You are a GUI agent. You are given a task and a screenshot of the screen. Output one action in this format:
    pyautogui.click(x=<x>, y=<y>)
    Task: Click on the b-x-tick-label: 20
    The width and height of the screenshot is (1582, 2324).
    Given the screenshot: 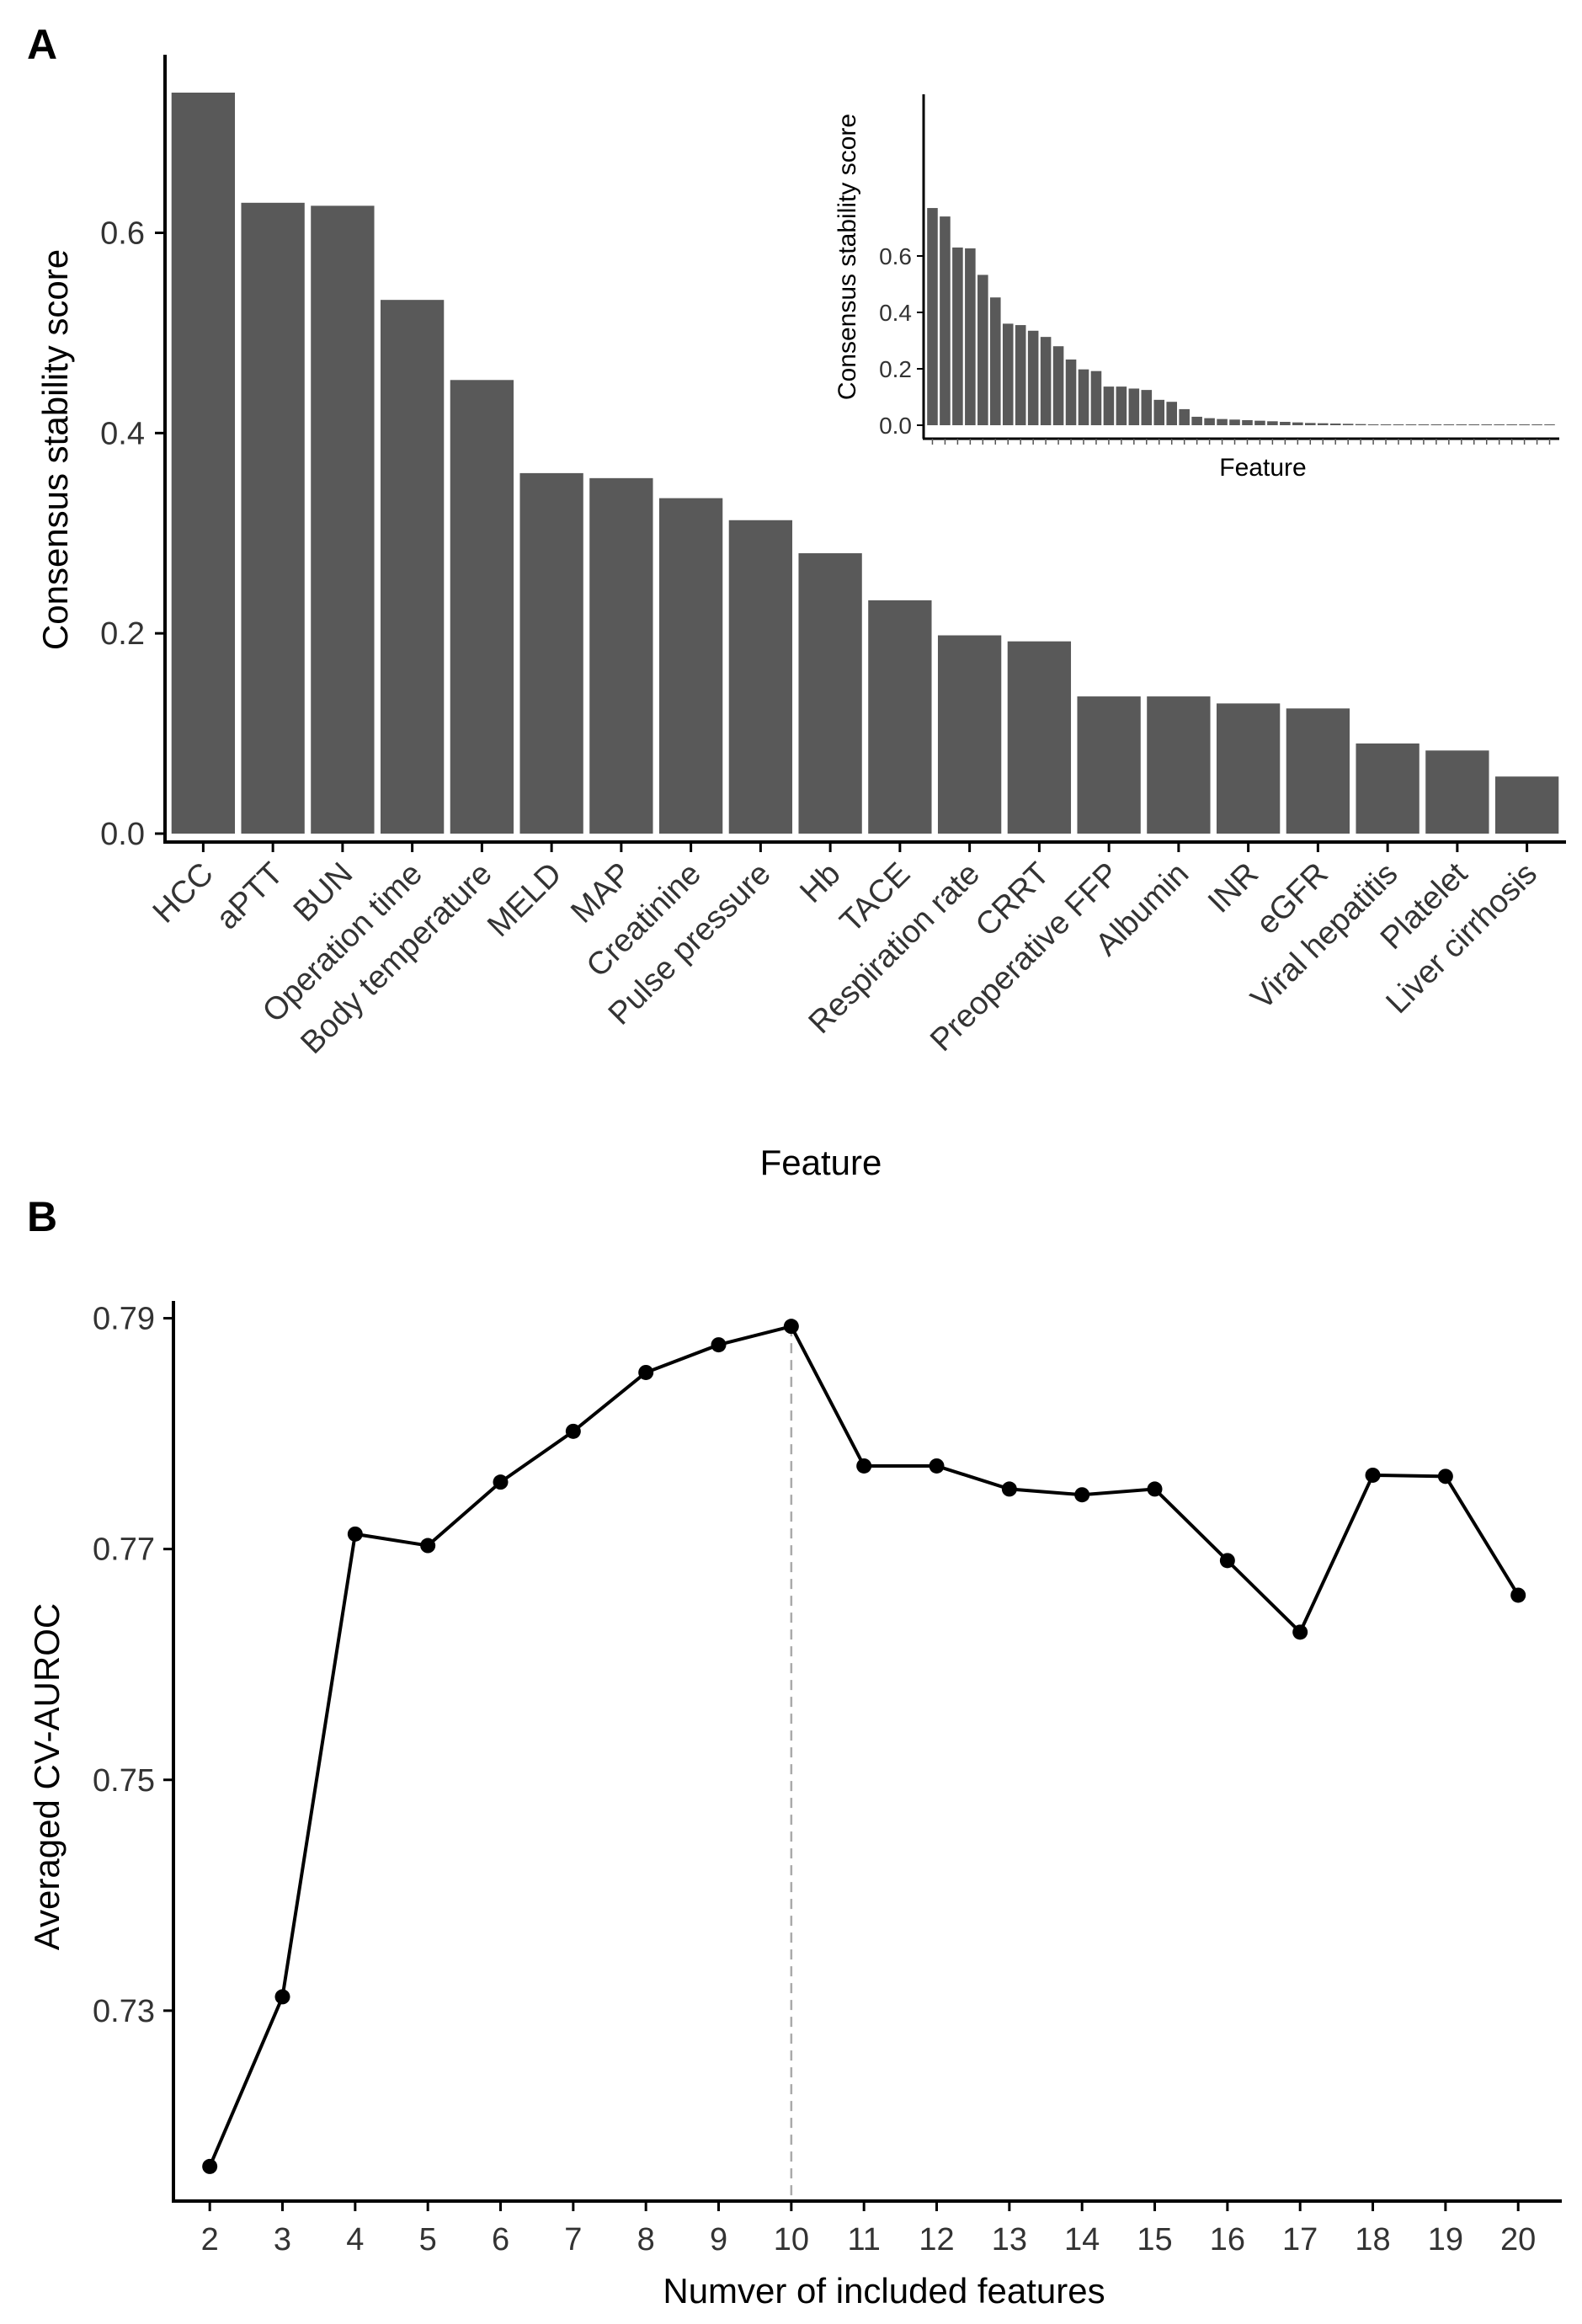 What is the action you would take?
    pyautogui.click(x=1518, y=2239)
    